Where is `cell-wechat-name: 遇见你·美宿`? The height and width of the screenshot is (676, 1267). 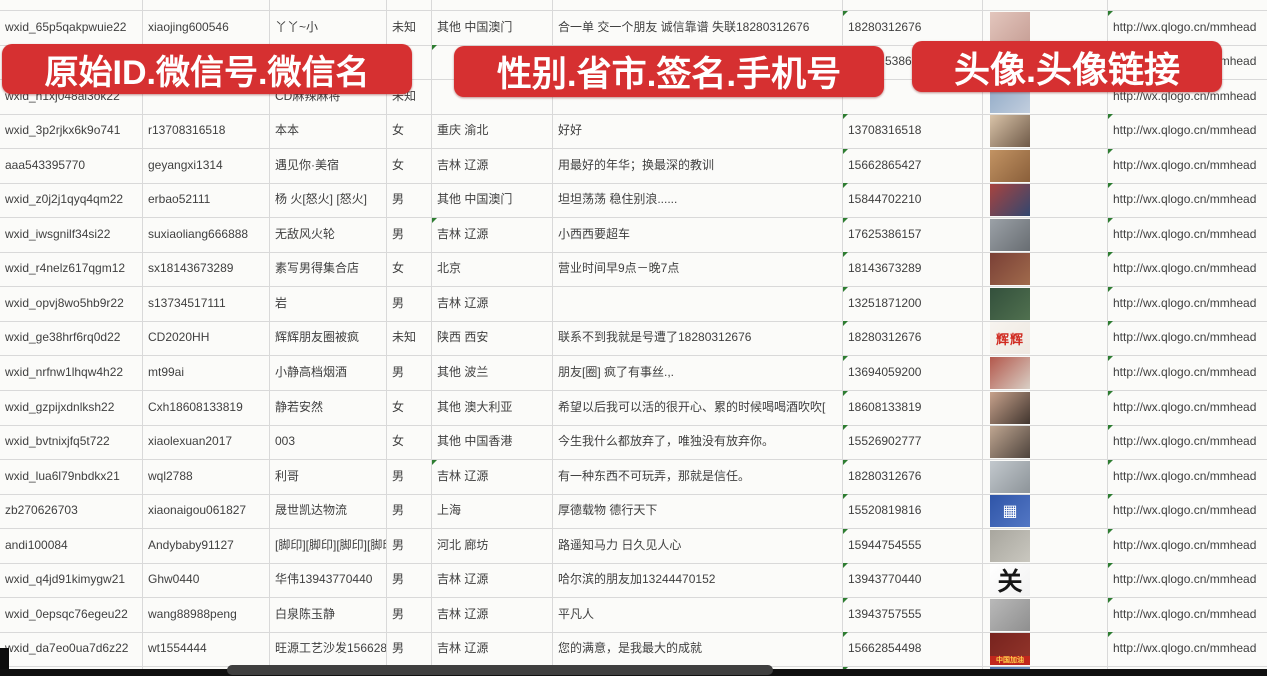 cell-wechat-name: 遇见你·美宿 is located at coordinates (328, 166).